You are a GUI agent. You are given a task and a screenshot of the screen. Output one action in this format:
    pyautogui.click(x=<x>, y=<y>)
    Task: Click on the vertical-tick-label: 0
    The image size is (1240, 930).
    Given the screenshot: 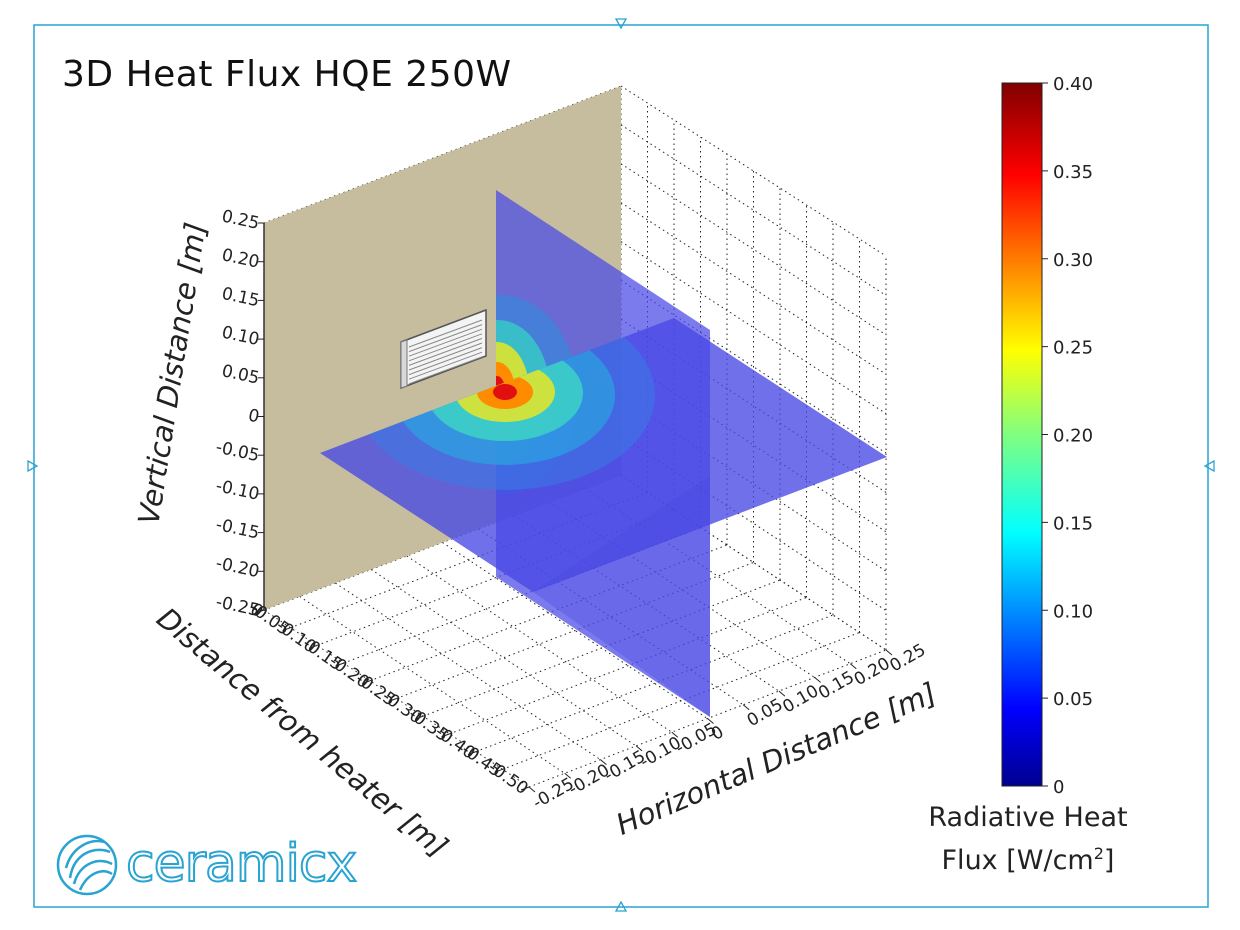 What is the action you would take?
    pyautogui.click(x=253, y=417)
    